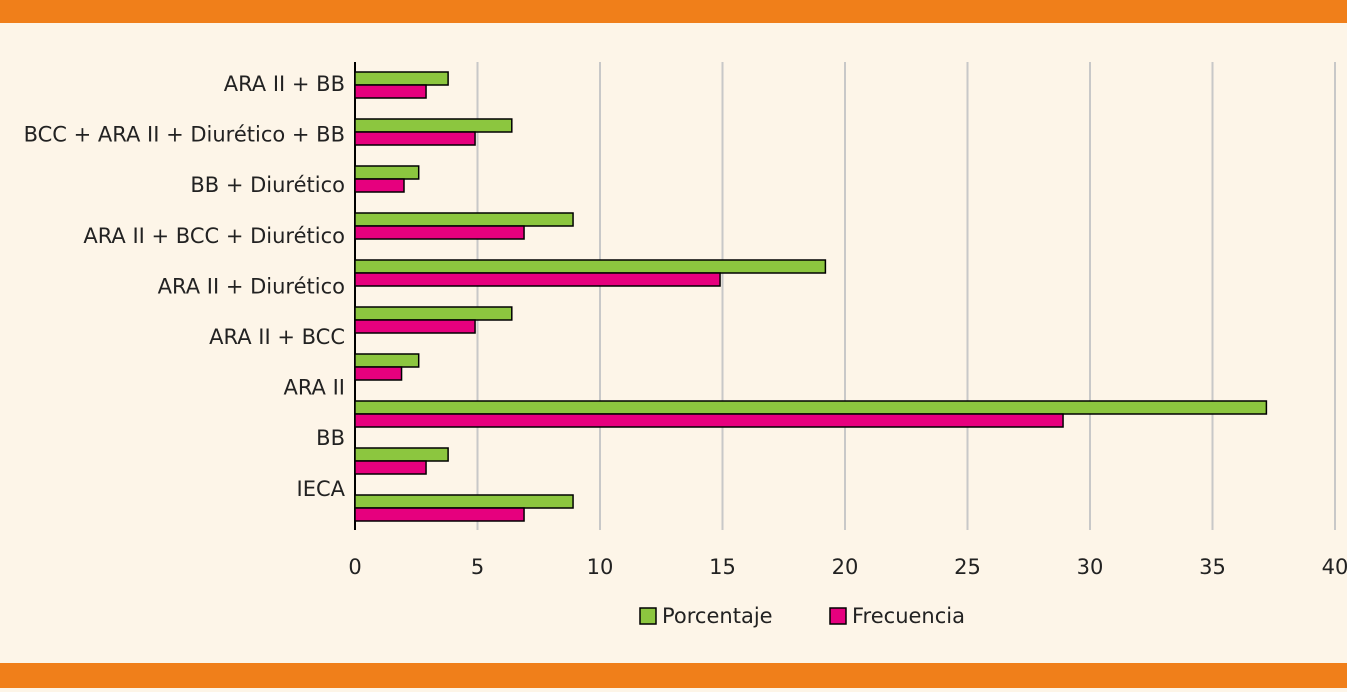 This screenshot has height=692, width=1347. Describe the element at coordinates (1212, 567) in the screenshot. I see `x-tick-label: 35` at that location.